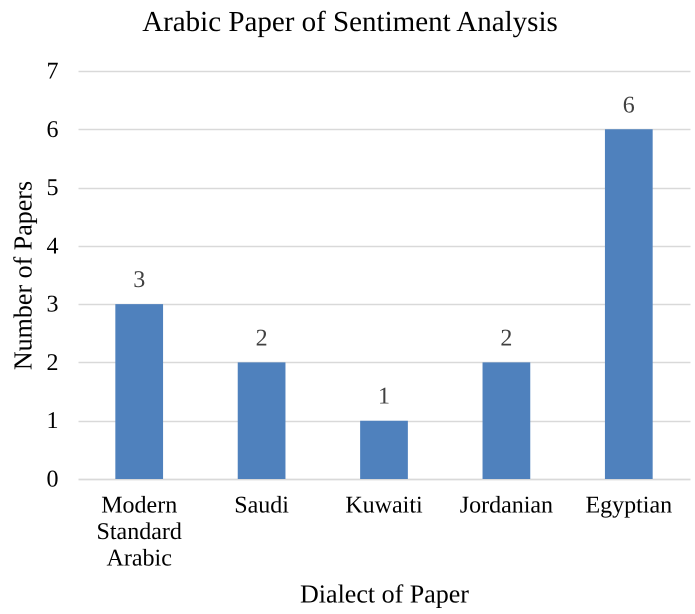 This screenshot has width=695, height=614. Describe the element at coordinates (139, 532) in the screenshot. I see `x-tick-label: Modern Standard Arabic` at that location.